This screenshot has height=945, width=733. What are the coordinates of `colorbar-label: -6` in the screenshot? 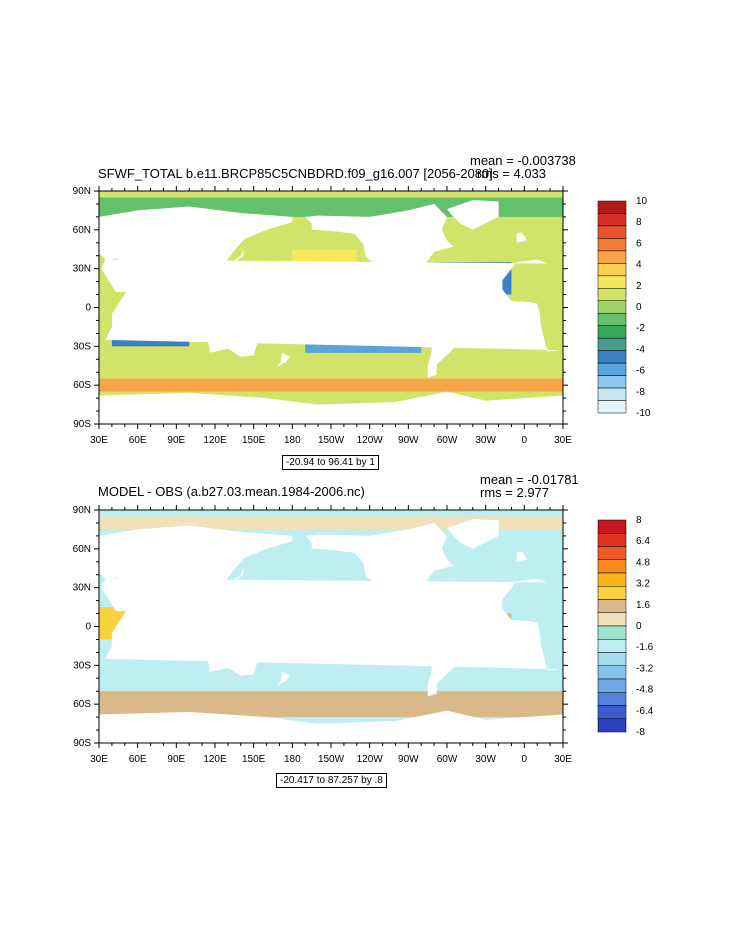 It's located at (640, 371).